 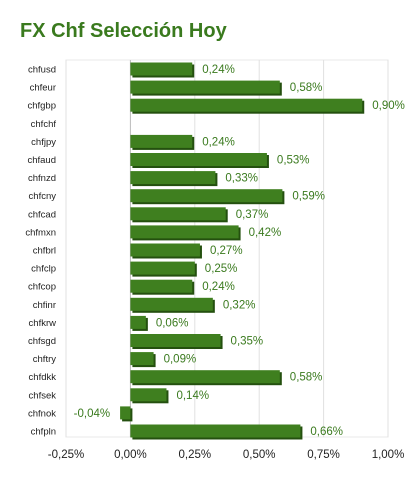 What do you see at coordinates (247, 342) in the screenshot?
I see `value-label: 0,35%` at bounding box center [247, 342].